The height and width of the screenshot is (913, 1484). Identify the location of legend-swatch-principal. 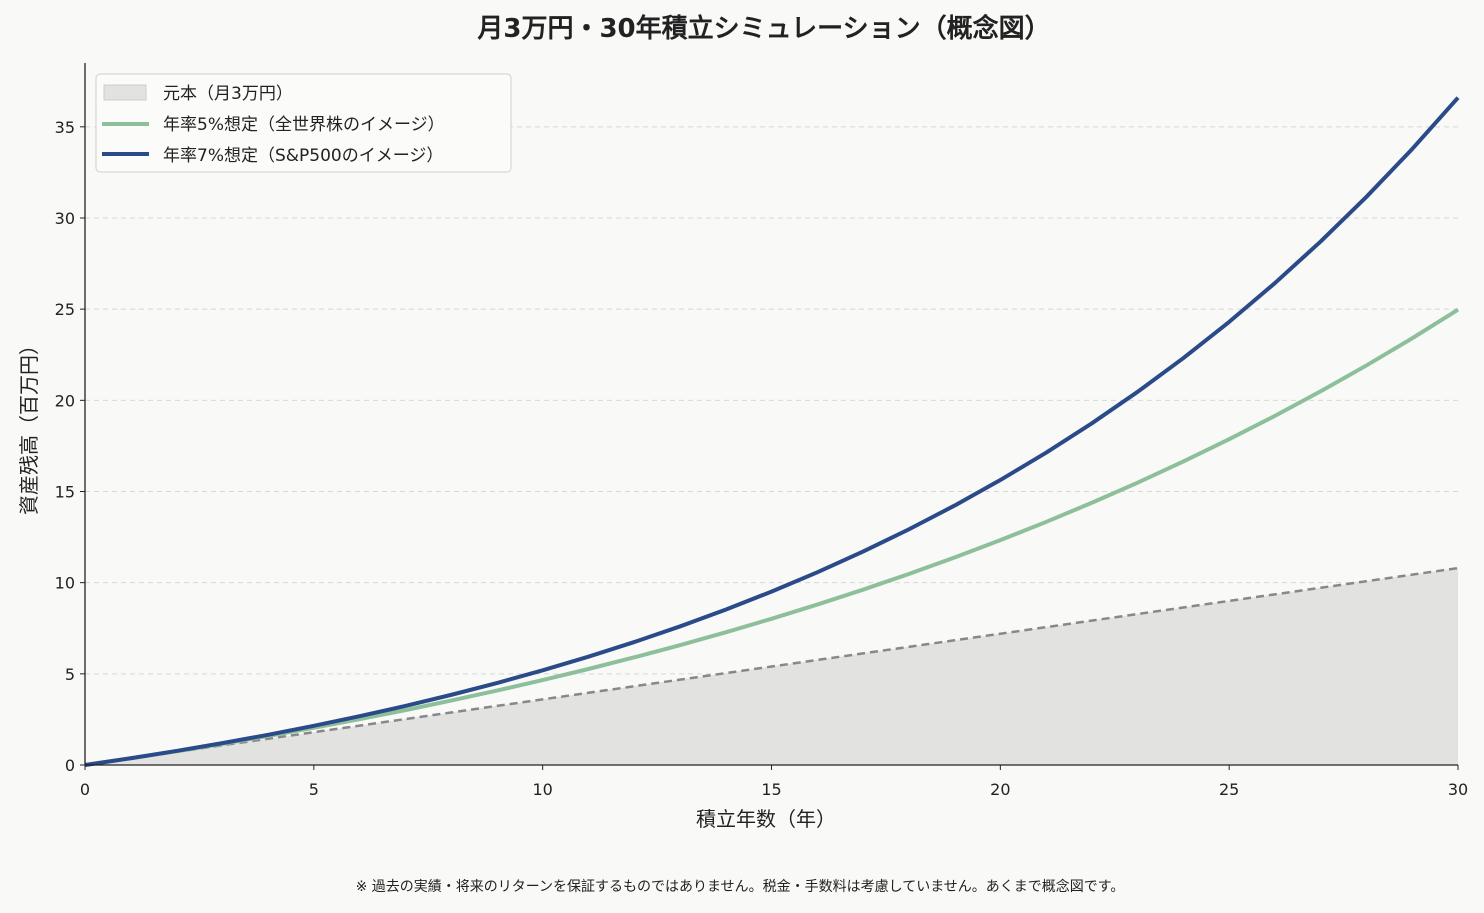
(125, 92).